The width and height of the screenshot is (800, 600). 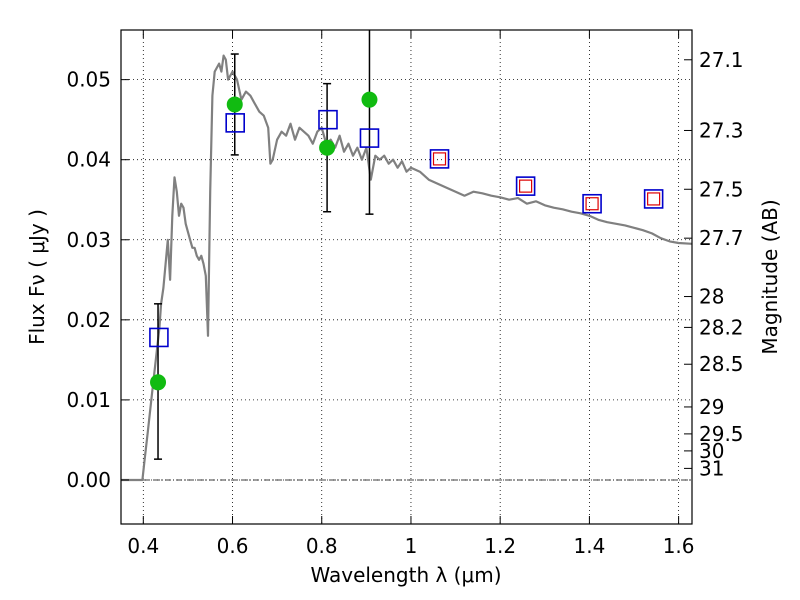 I want to click on y-axis-label: Flux Fν ( μJy ), so click(x=37, y=277).